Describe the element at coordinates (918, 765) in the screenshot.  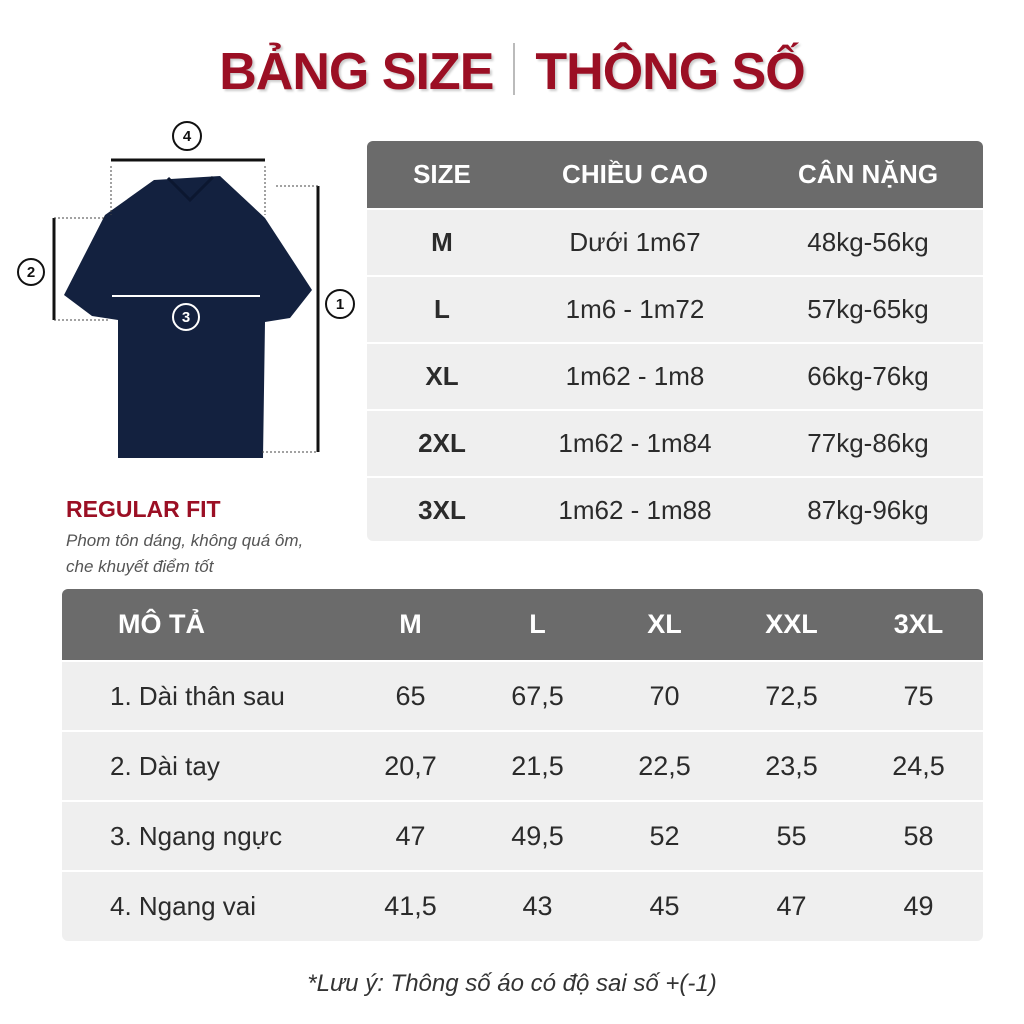
I see `spec-value: 24,5` at that location.